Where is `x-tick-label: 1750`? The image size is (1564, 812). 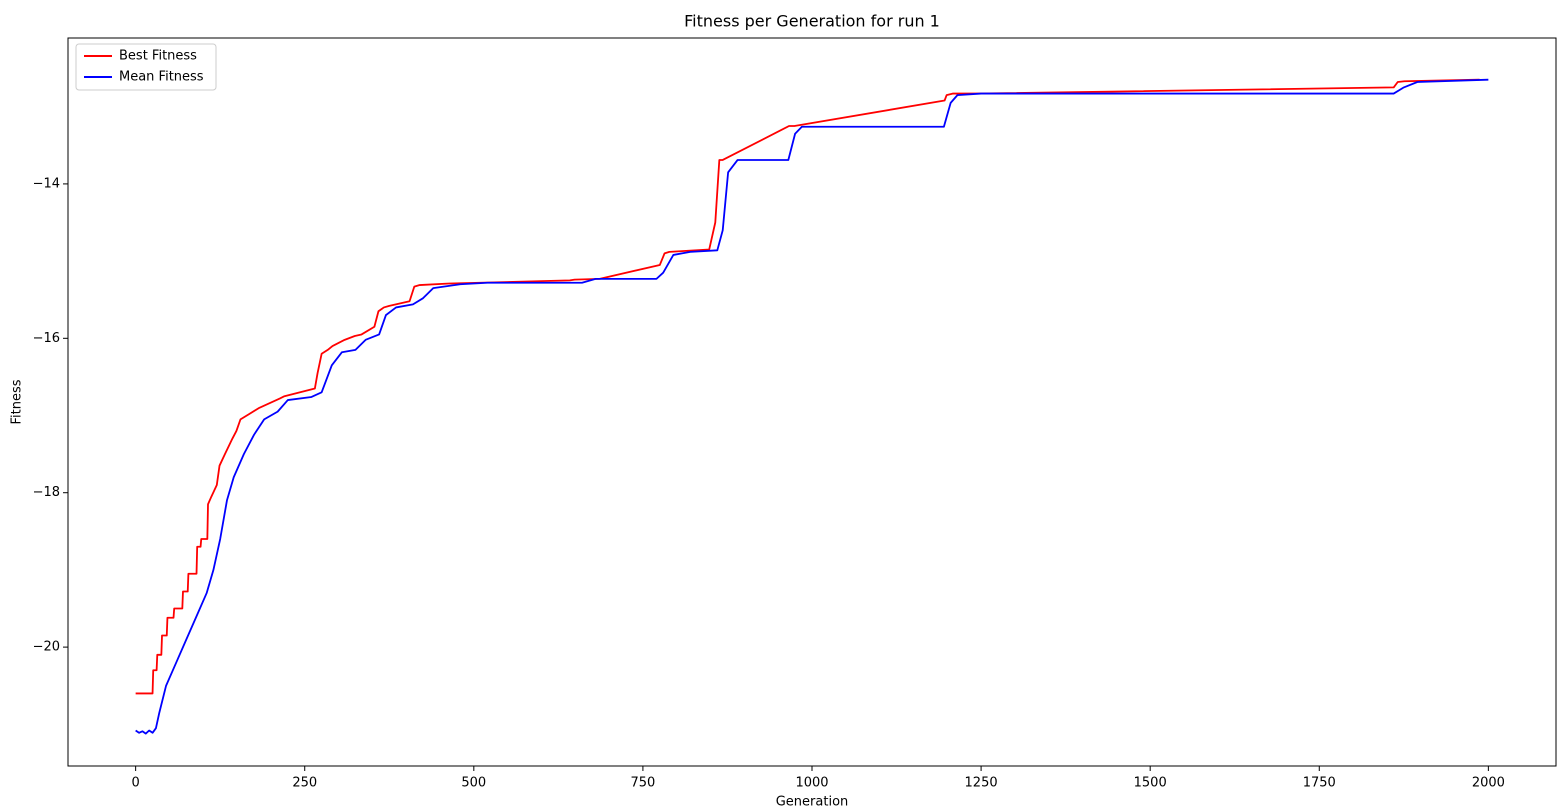 x-tick-label: 1750 is located at coordinates (1319, 783).